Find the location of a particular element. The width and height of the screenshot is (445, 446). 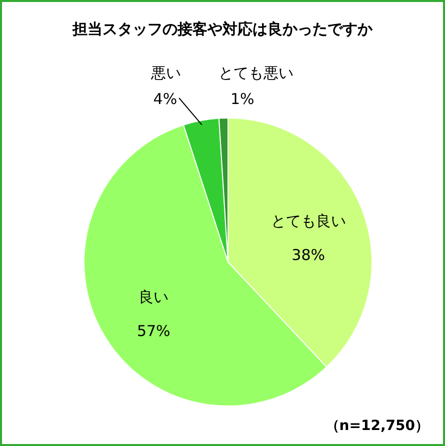

slice-label: とても悪い is located at coordinates (256, 73).